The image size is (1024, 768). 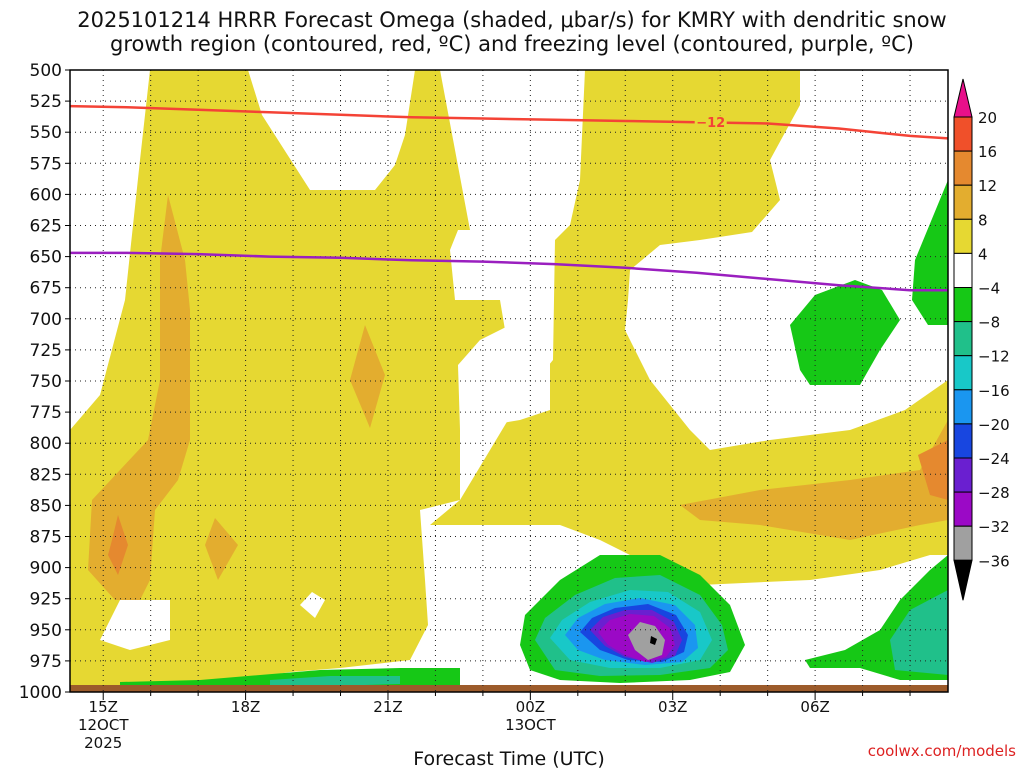 I want to click on y-tick-label: 700, so click(x=46, y=320).